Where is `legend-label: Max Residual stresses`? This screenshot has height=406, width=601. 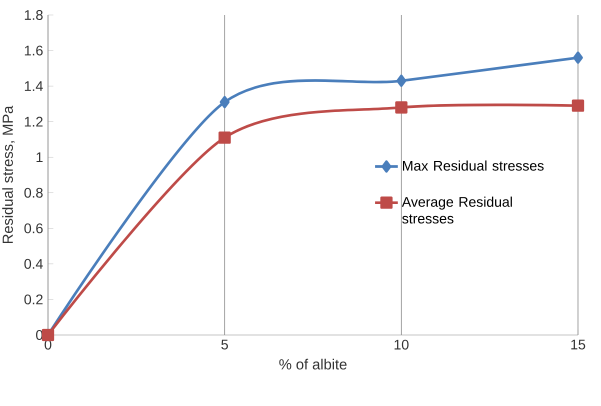 legend-label: Max Residual stresses is located at coordinates (473, 165).